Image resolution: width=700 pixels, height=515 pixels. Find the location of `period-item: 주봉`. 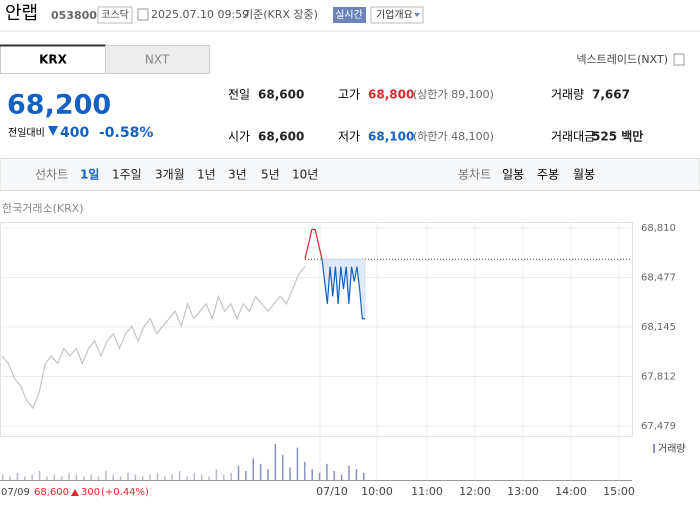

period-item: 주봉 is located at coordinates (548, 175).